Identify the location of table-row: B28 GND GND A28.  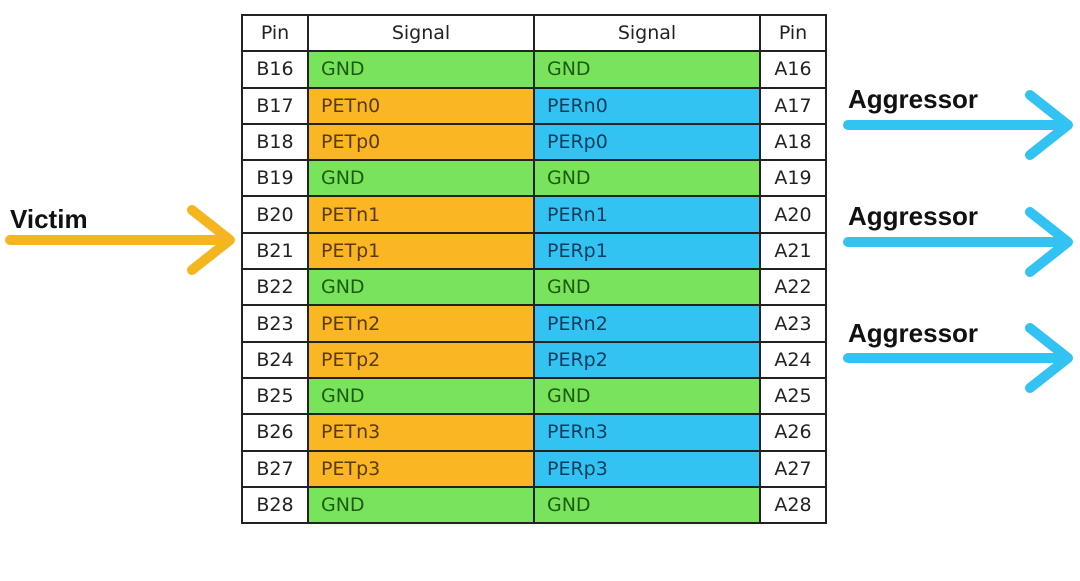
(534, 505).